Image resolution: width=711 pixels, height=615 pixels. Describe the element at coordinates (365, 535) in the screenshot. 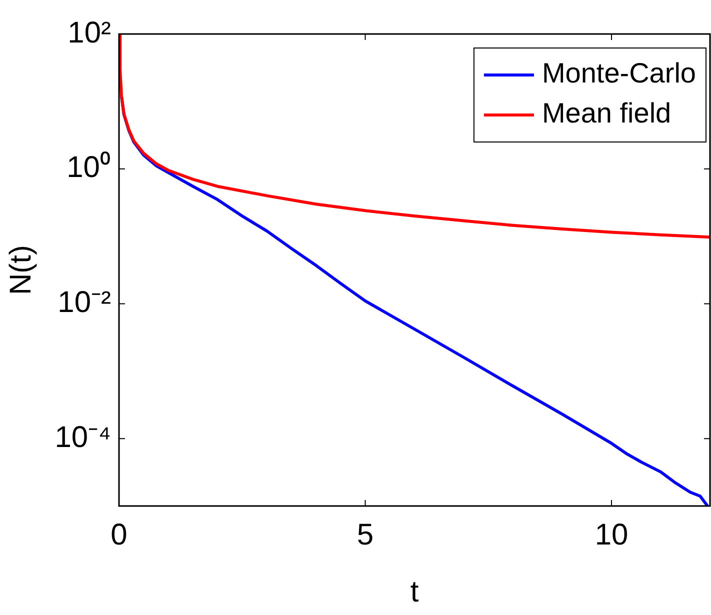

I see `x-tick-label: 5` at that location.